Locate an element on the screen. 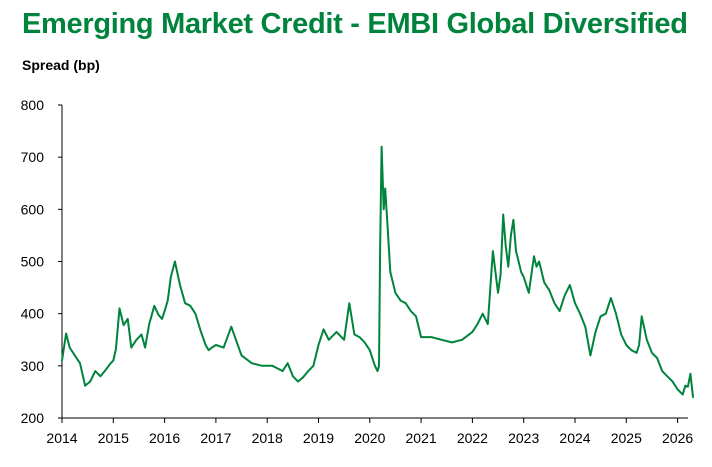  x-tick-label: 2026 is located at coordinates (677, 438).